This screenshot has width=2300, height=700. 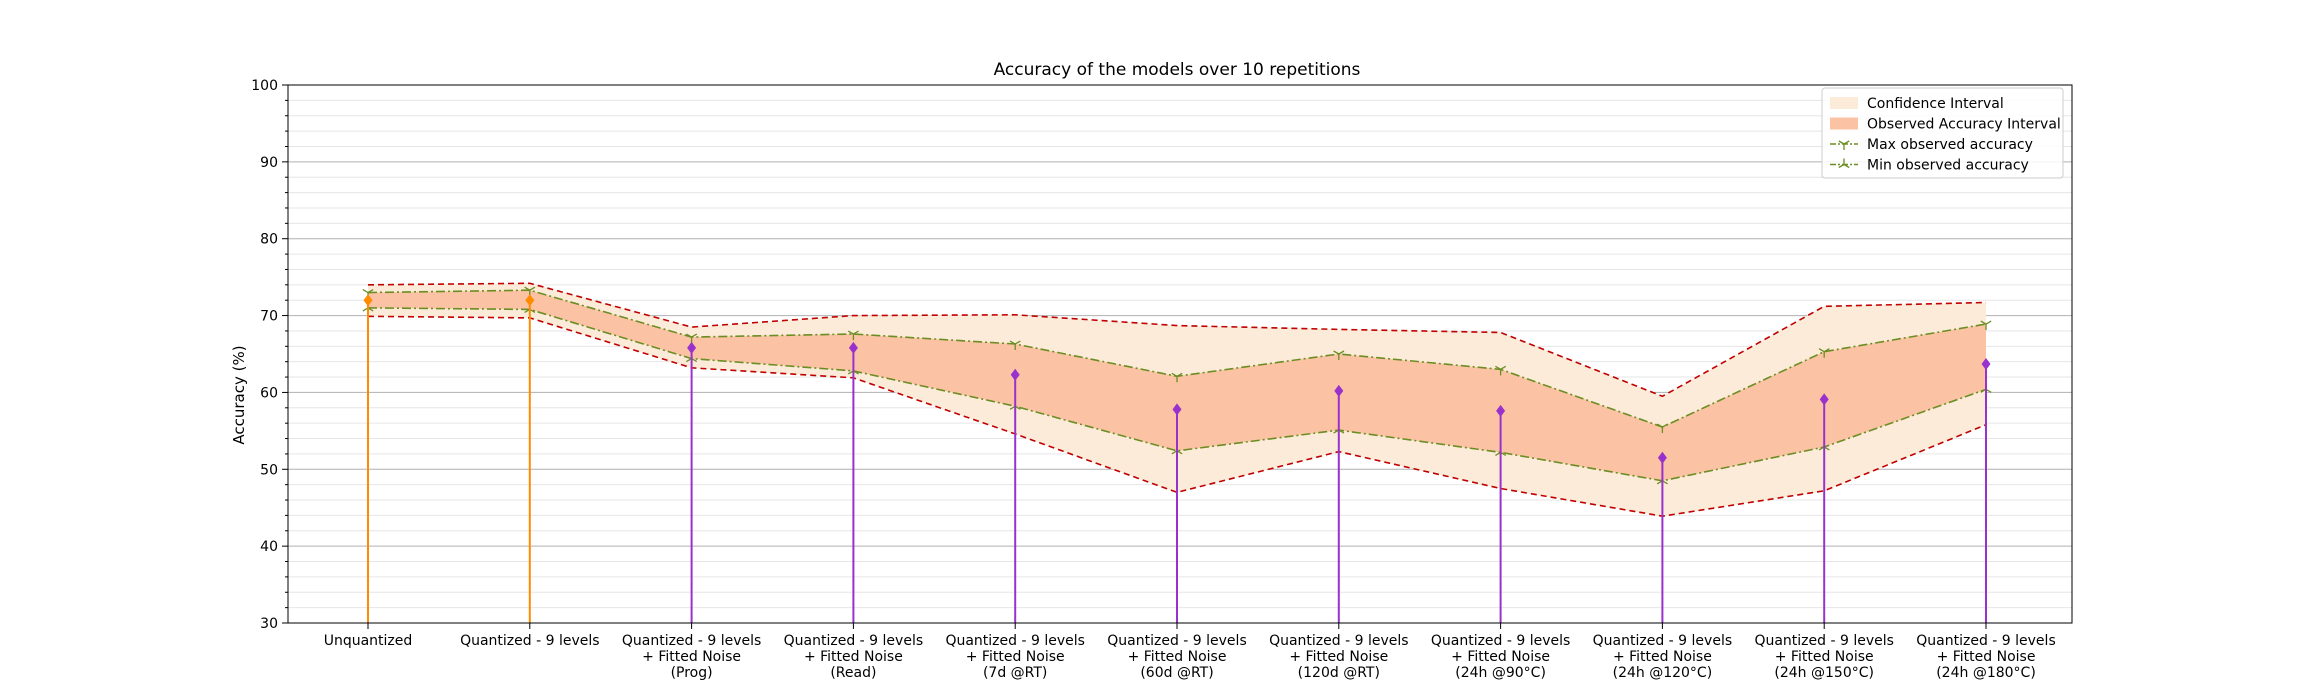 I want to click on x-tick-label-line: (Prog), so click(x=692, y=673).